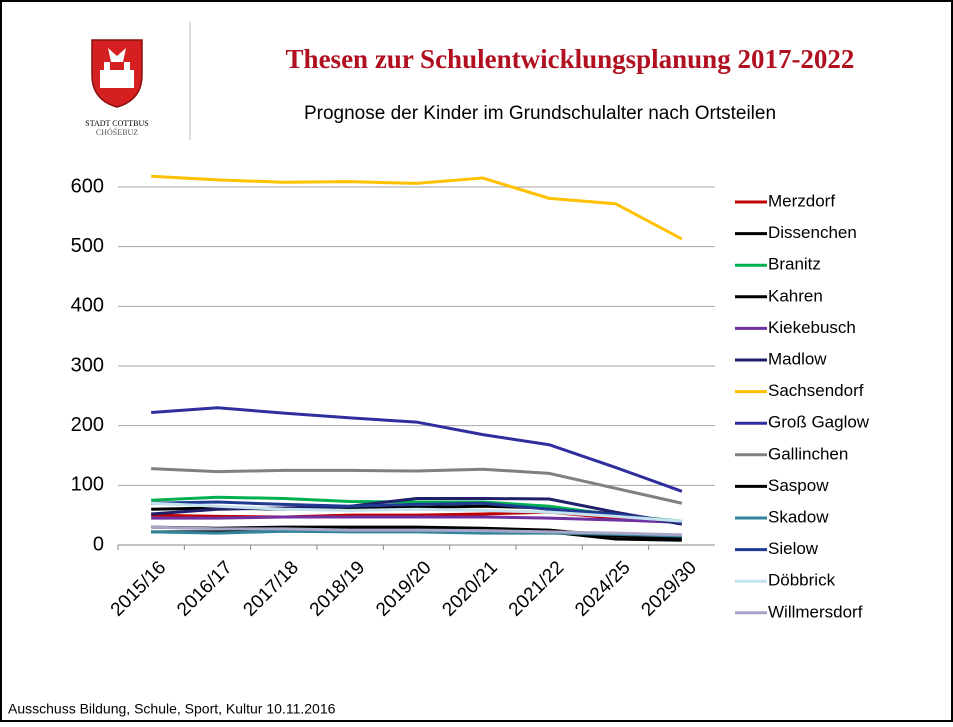  I want to click on y-tick-label: 100, so click(87, 485).